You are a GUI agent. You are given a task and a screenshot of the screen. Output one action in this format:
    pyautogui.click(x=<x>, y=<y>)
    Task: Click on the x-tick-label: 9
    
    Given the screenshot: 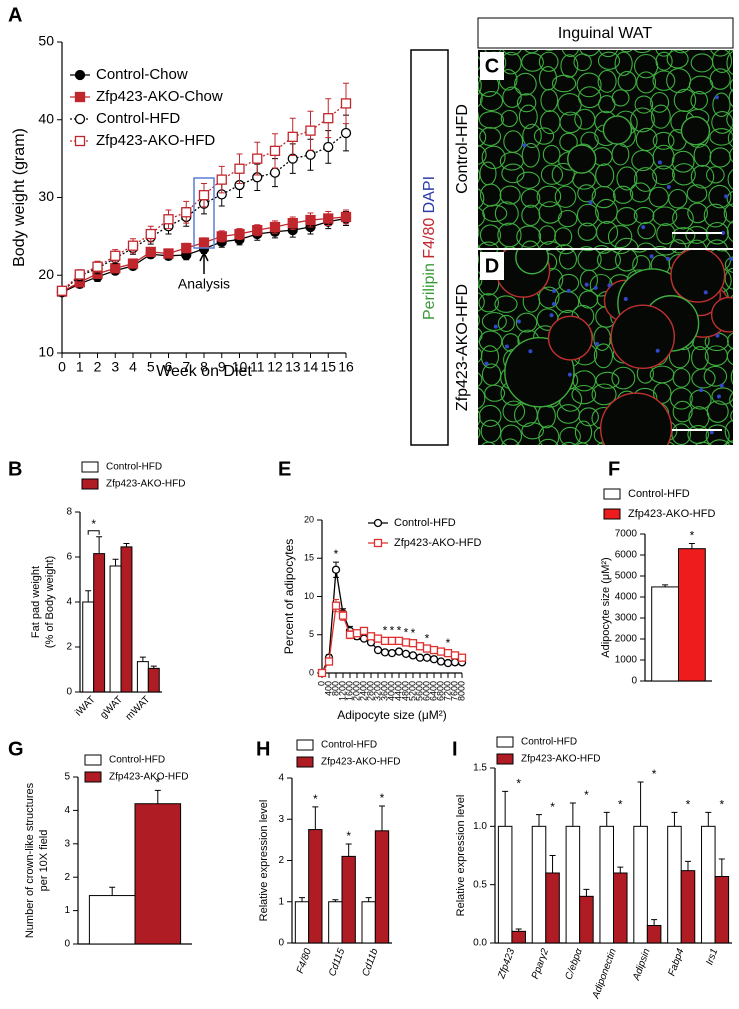 What is the action you would take?
    pyautogui.click(x=222, y=367)
    